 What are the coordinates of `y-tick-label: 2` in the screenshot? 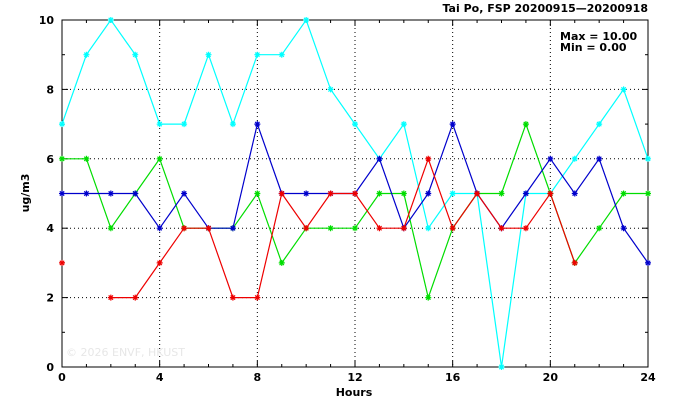 It's located at (50, 298).